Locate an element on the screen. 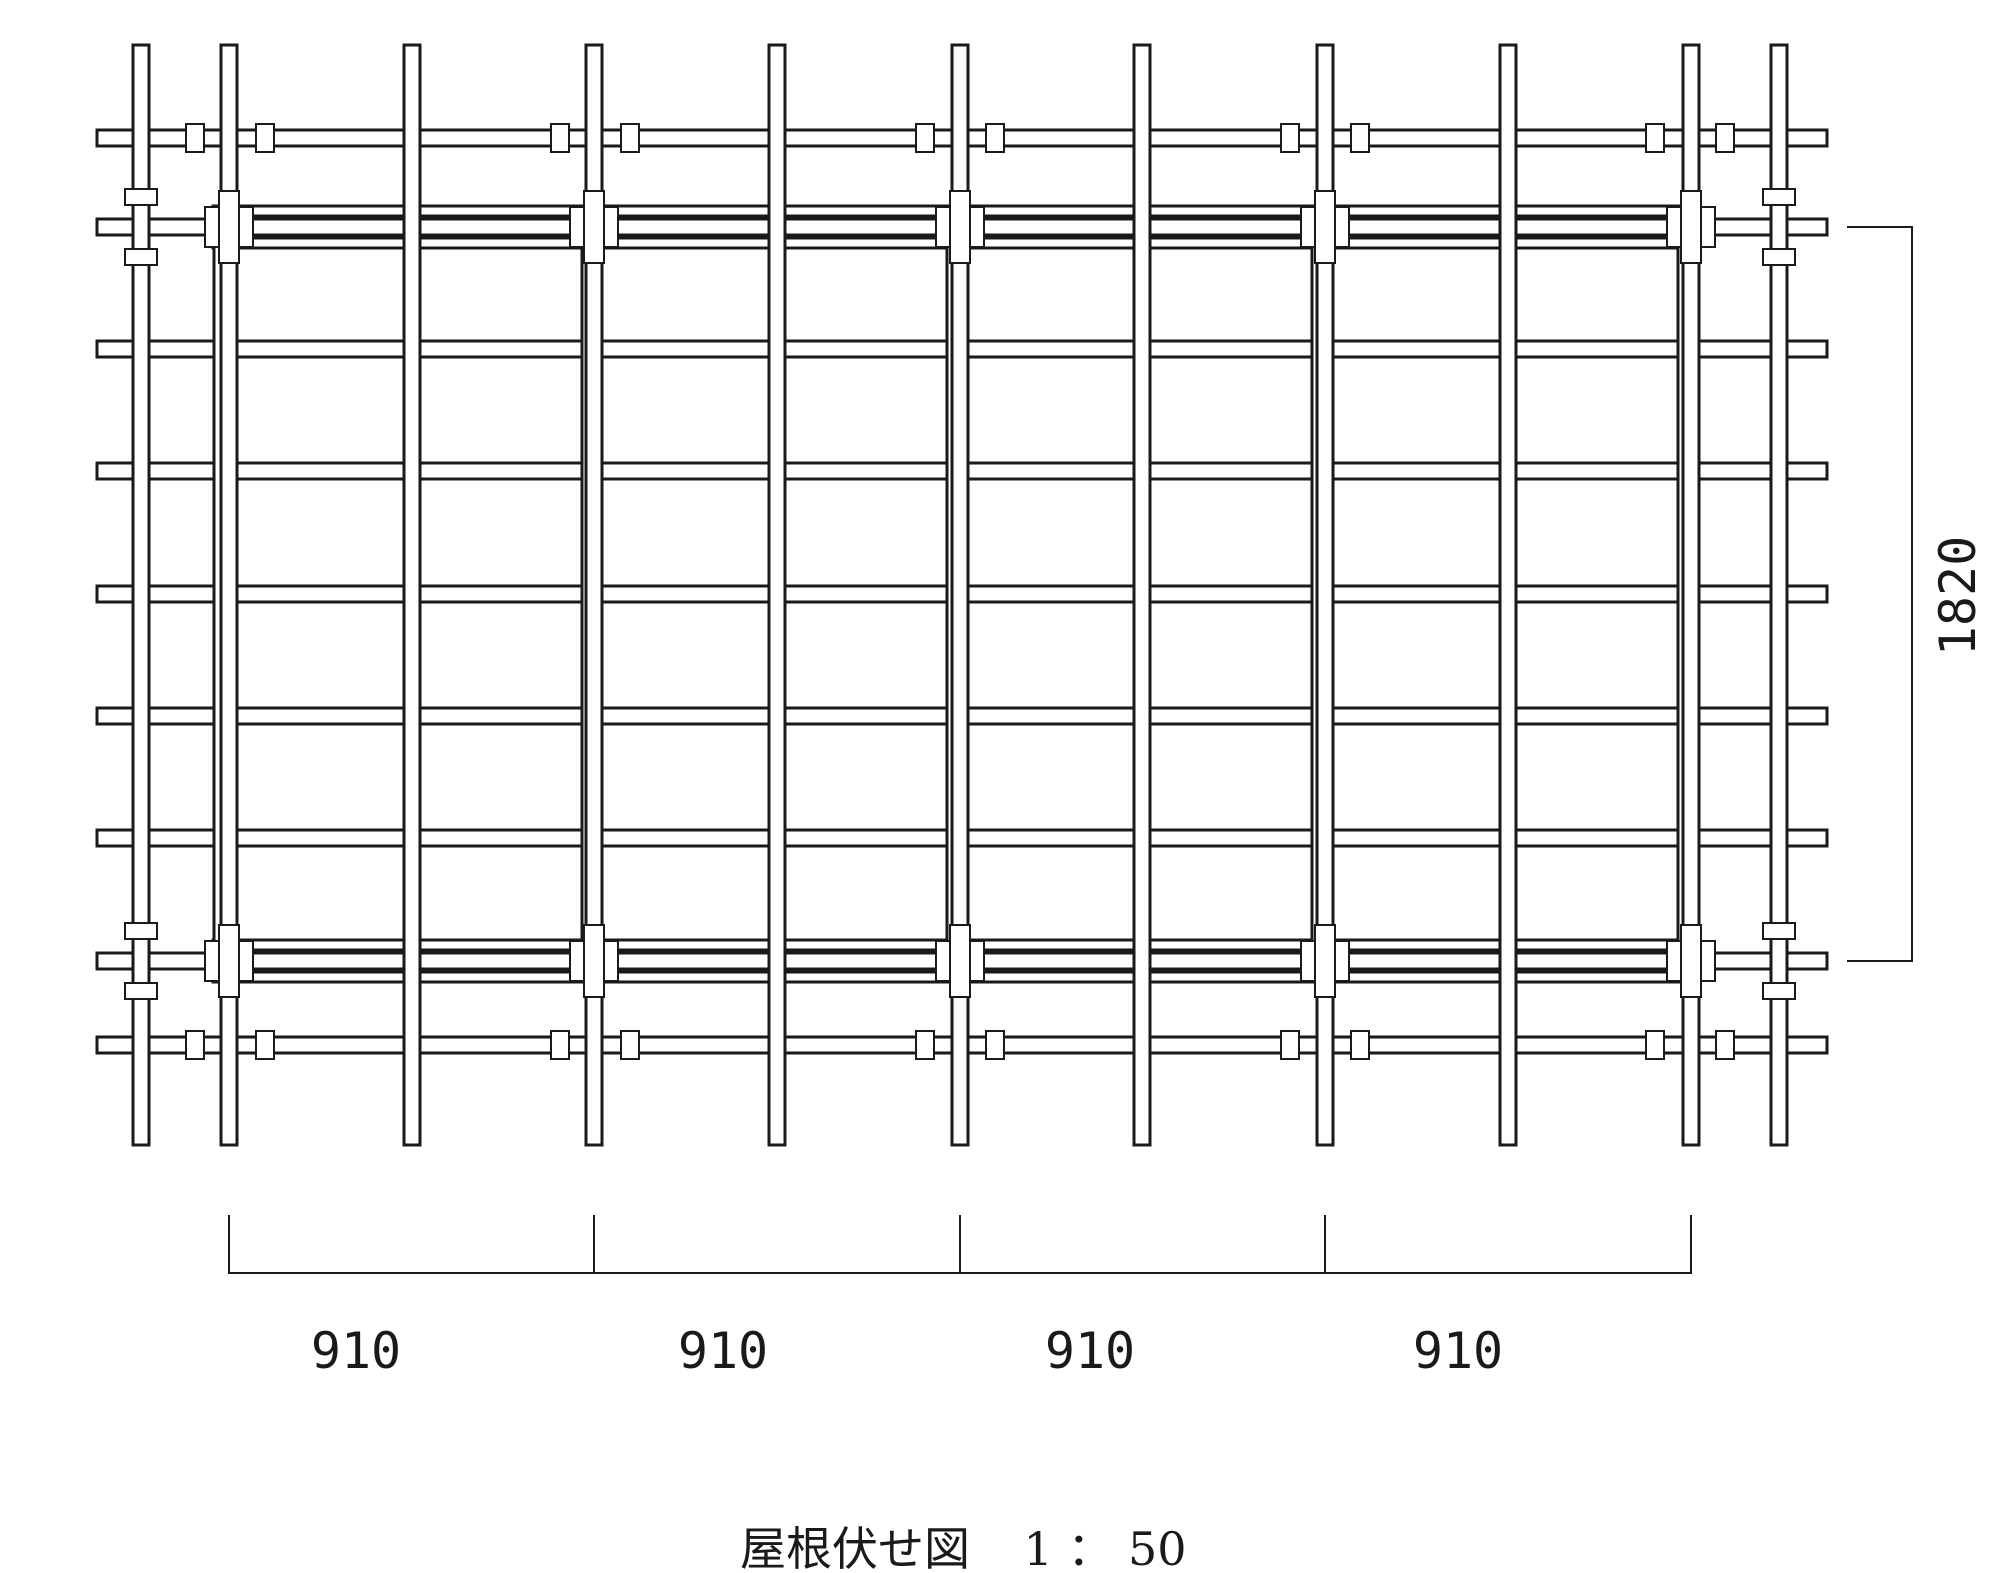 This screenshot has height=1573, width=2015. dim-label-1: 910 is located at coordinates (356, 1351).